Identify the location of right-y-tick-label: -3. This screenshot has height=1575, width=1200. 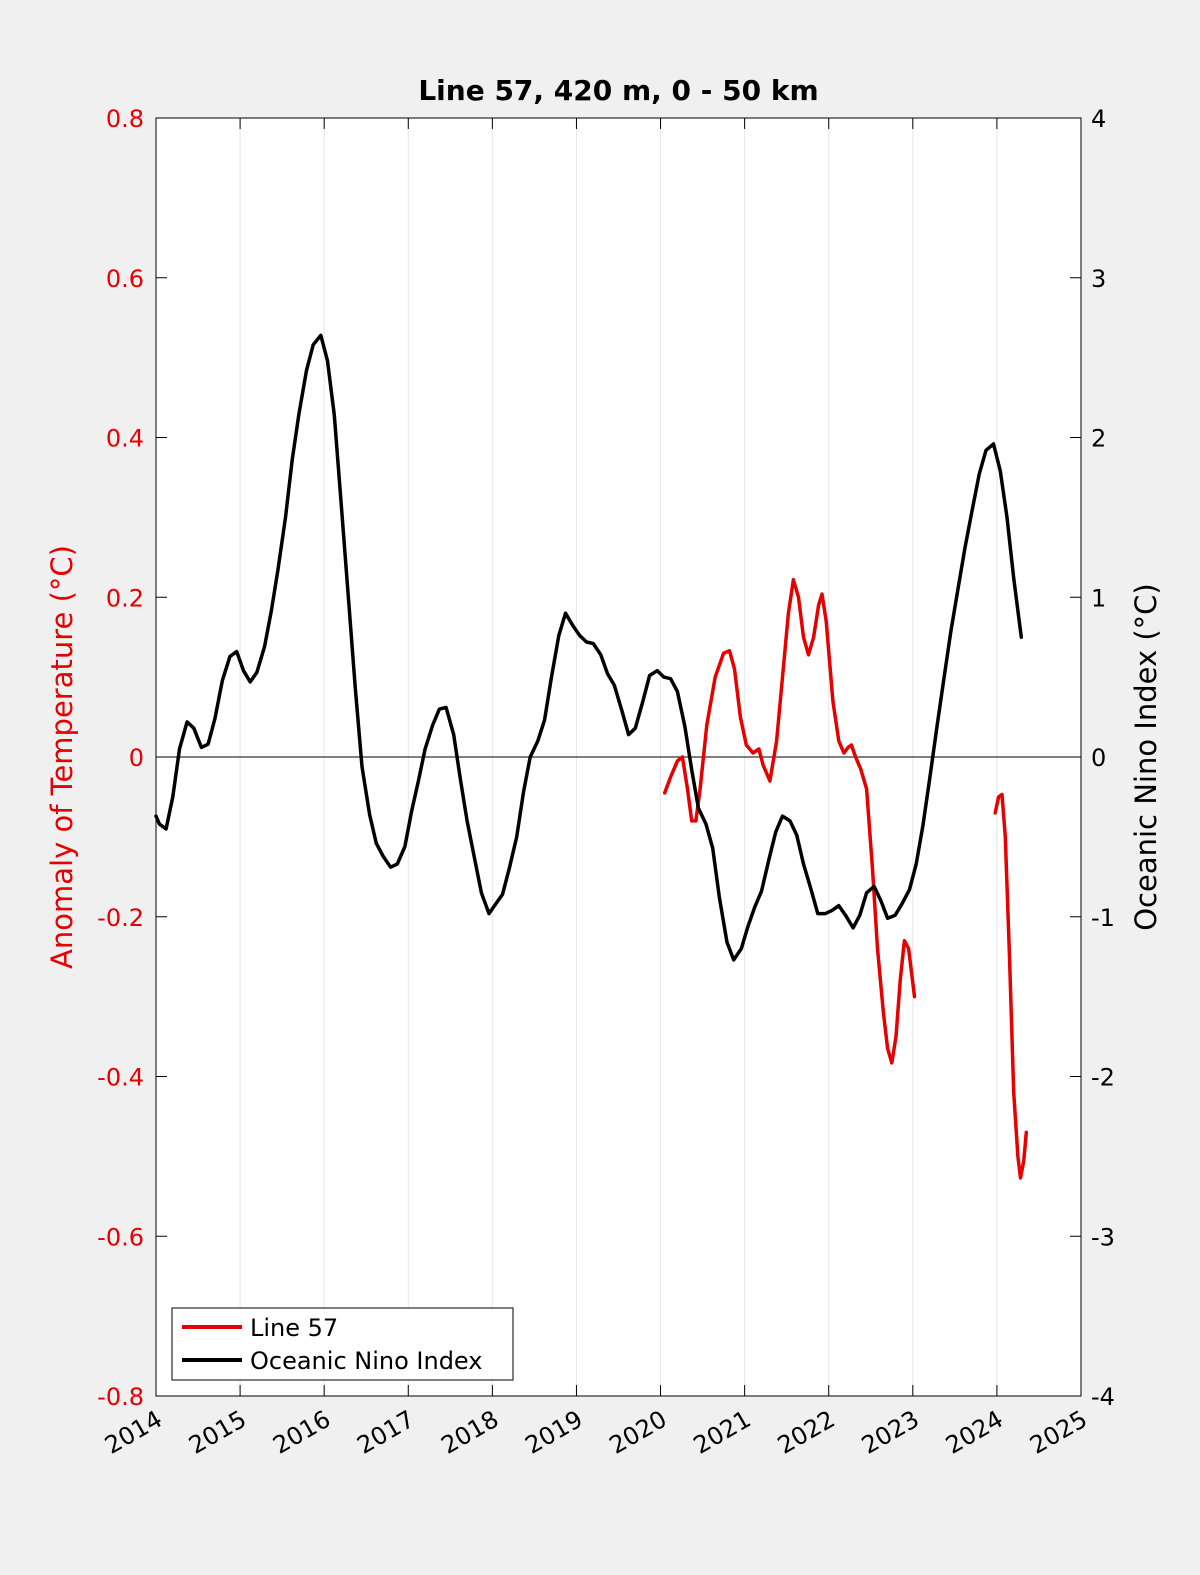
(1103, 1237).